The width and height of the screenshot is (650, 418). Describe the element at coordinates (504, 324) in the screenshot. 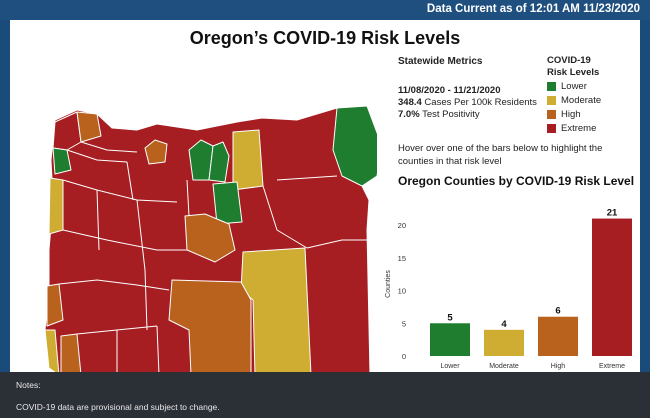

I see `data-label: 4` at that location.